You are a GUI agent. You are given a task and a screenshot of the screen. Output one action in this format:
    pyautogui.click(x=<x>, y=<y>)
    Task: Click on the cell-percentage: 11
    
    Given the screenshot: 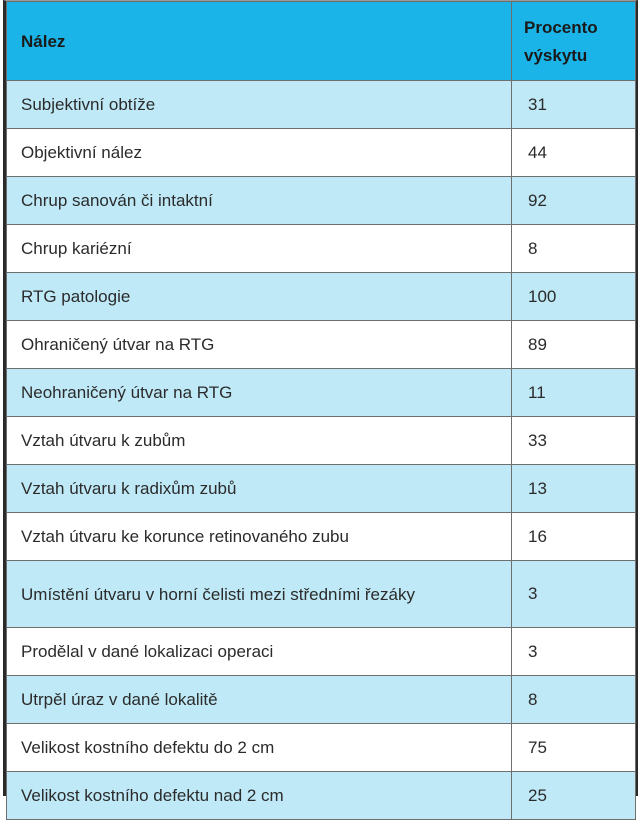 What is the action you would take?
    pyautogui.click(x=573, y=392)
    